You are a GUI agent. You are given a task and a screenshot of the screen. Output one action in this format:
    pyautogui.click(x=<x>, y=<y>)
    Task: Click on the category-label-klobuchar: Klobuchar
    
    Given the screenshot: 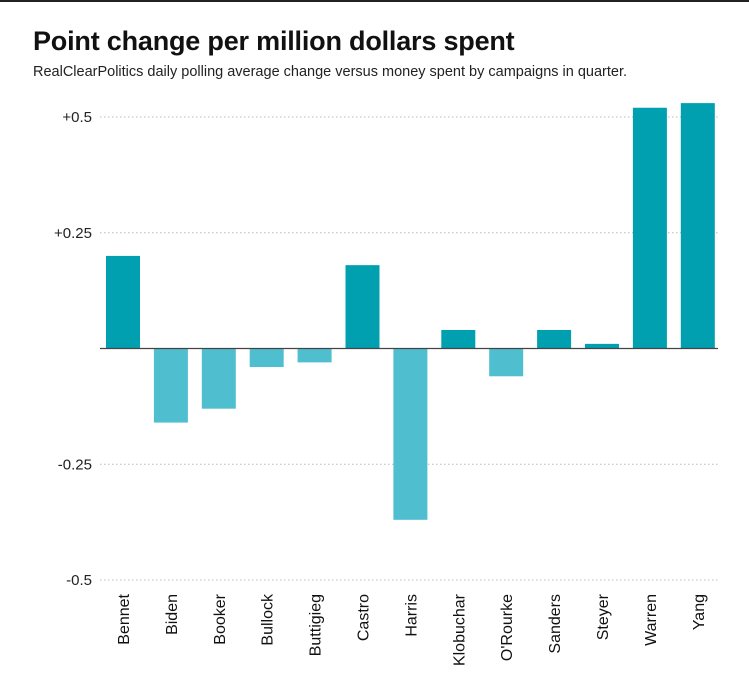 What is the action you would take?
    pyautogui.click(x=459, y=629)
    